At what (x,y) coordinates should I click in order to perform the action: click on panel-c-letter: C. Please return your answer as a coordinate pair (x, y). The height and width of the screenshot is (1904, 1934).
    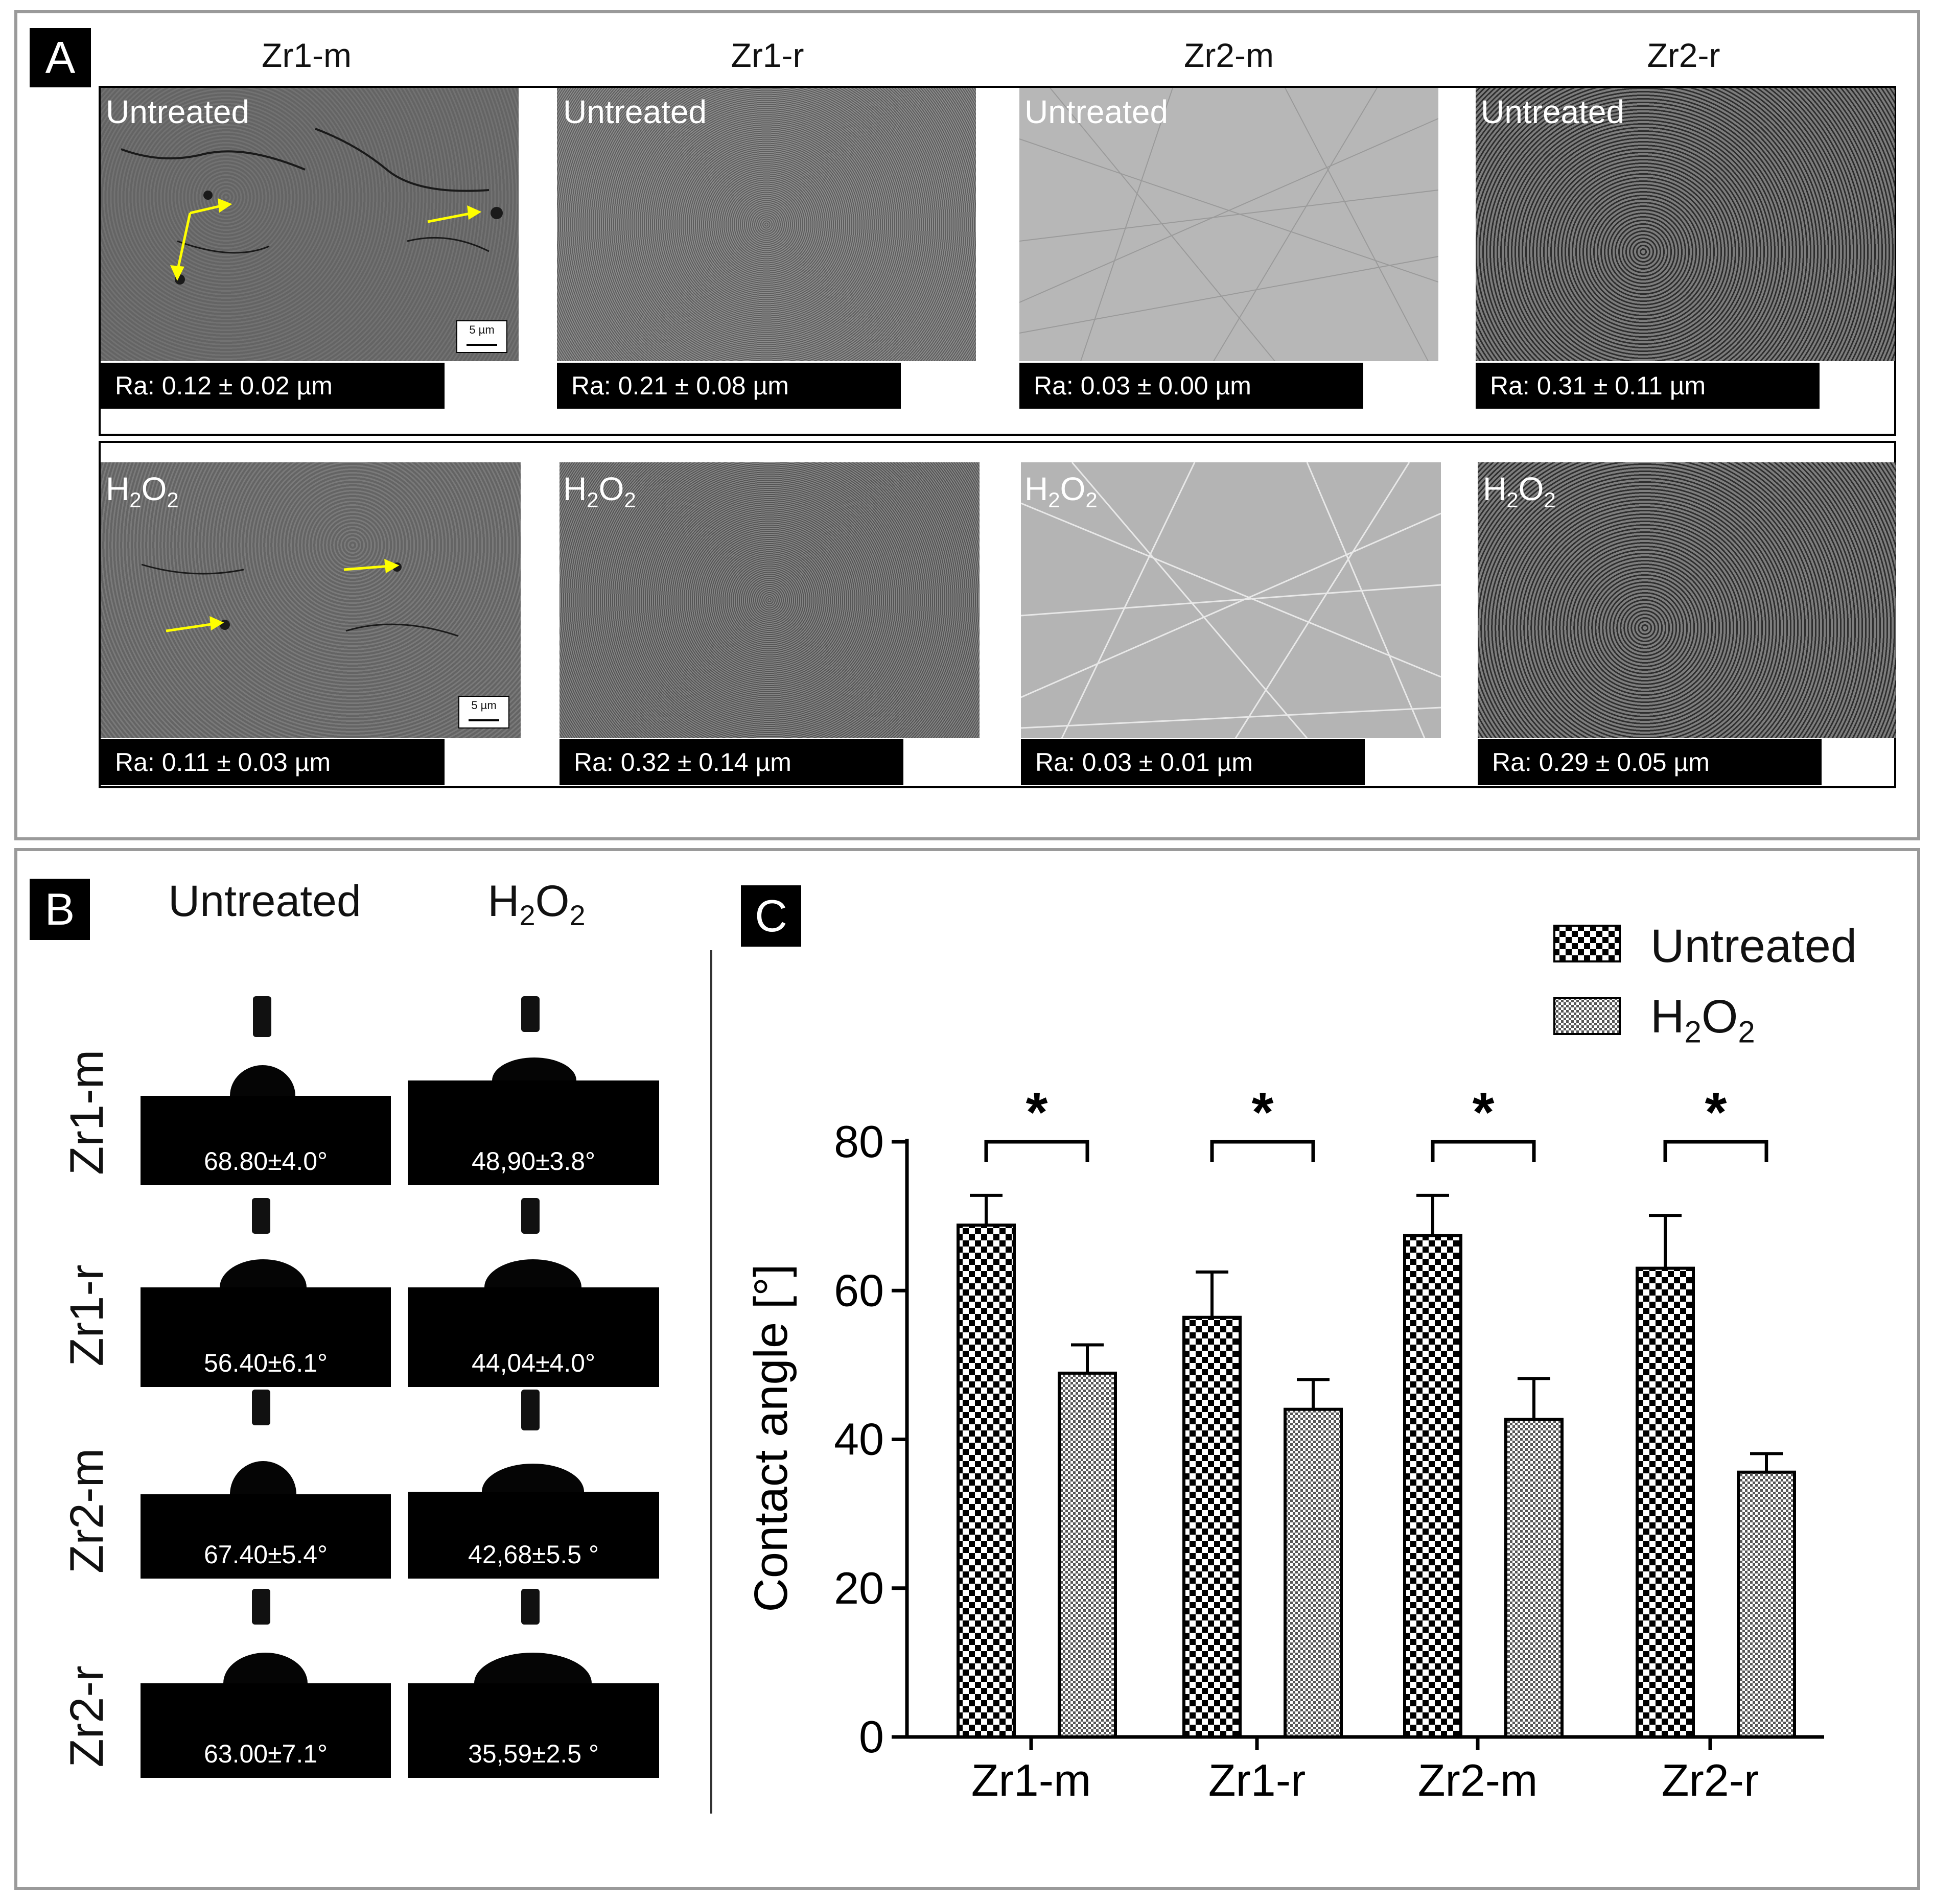
    Looking at the image, I should click on (771, 916).